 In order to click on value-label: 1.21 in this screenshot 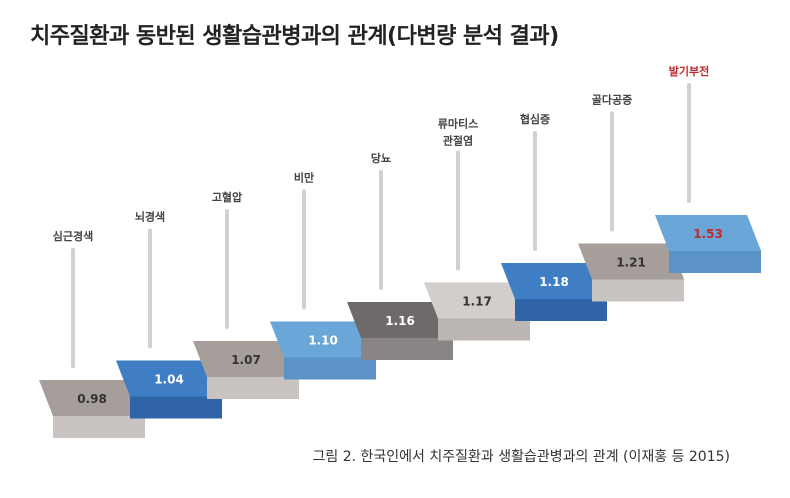, I will do `click(631, 263)`.